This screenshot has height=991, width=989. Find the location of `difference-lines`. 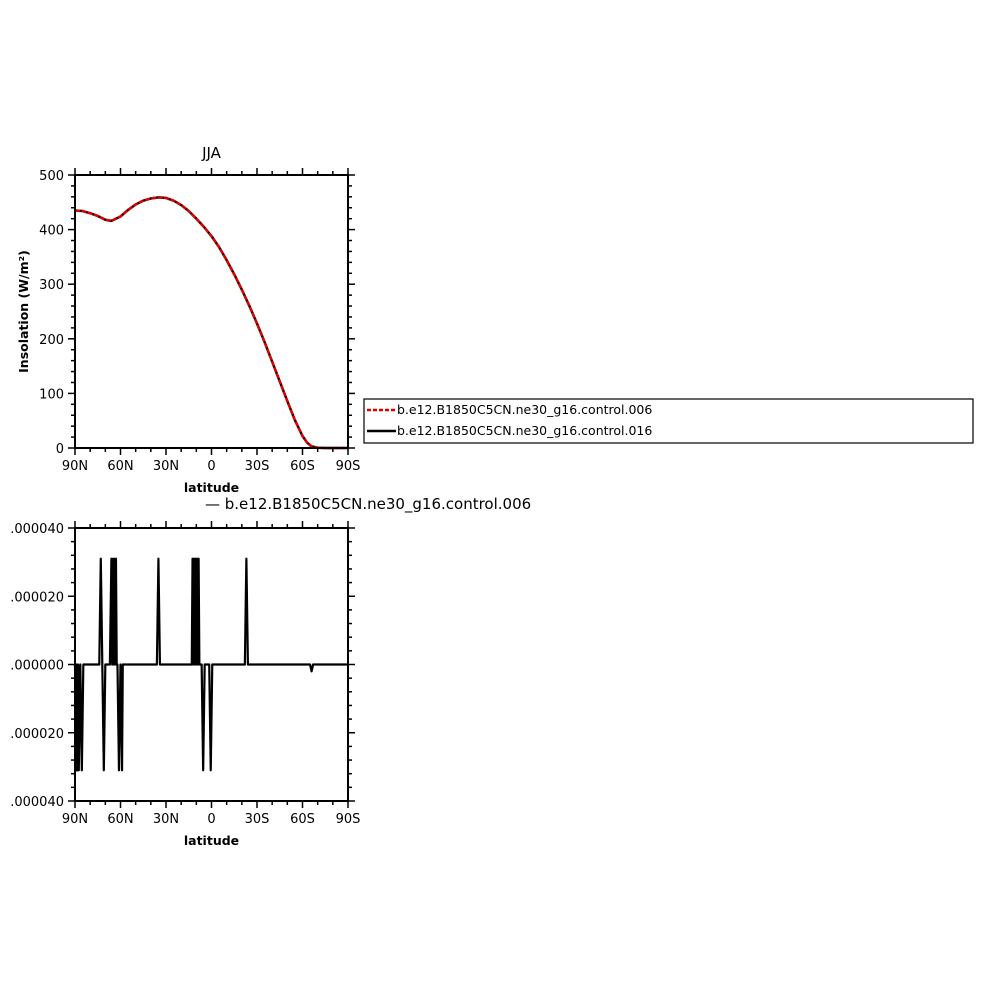

difference-lines is located at coordinates (210, 664).